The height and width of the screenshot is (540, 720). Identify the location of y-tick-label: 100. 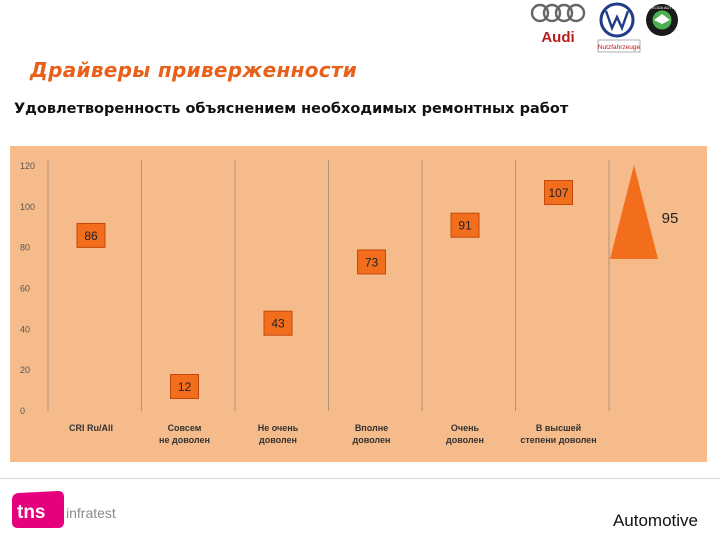
(27, 207).